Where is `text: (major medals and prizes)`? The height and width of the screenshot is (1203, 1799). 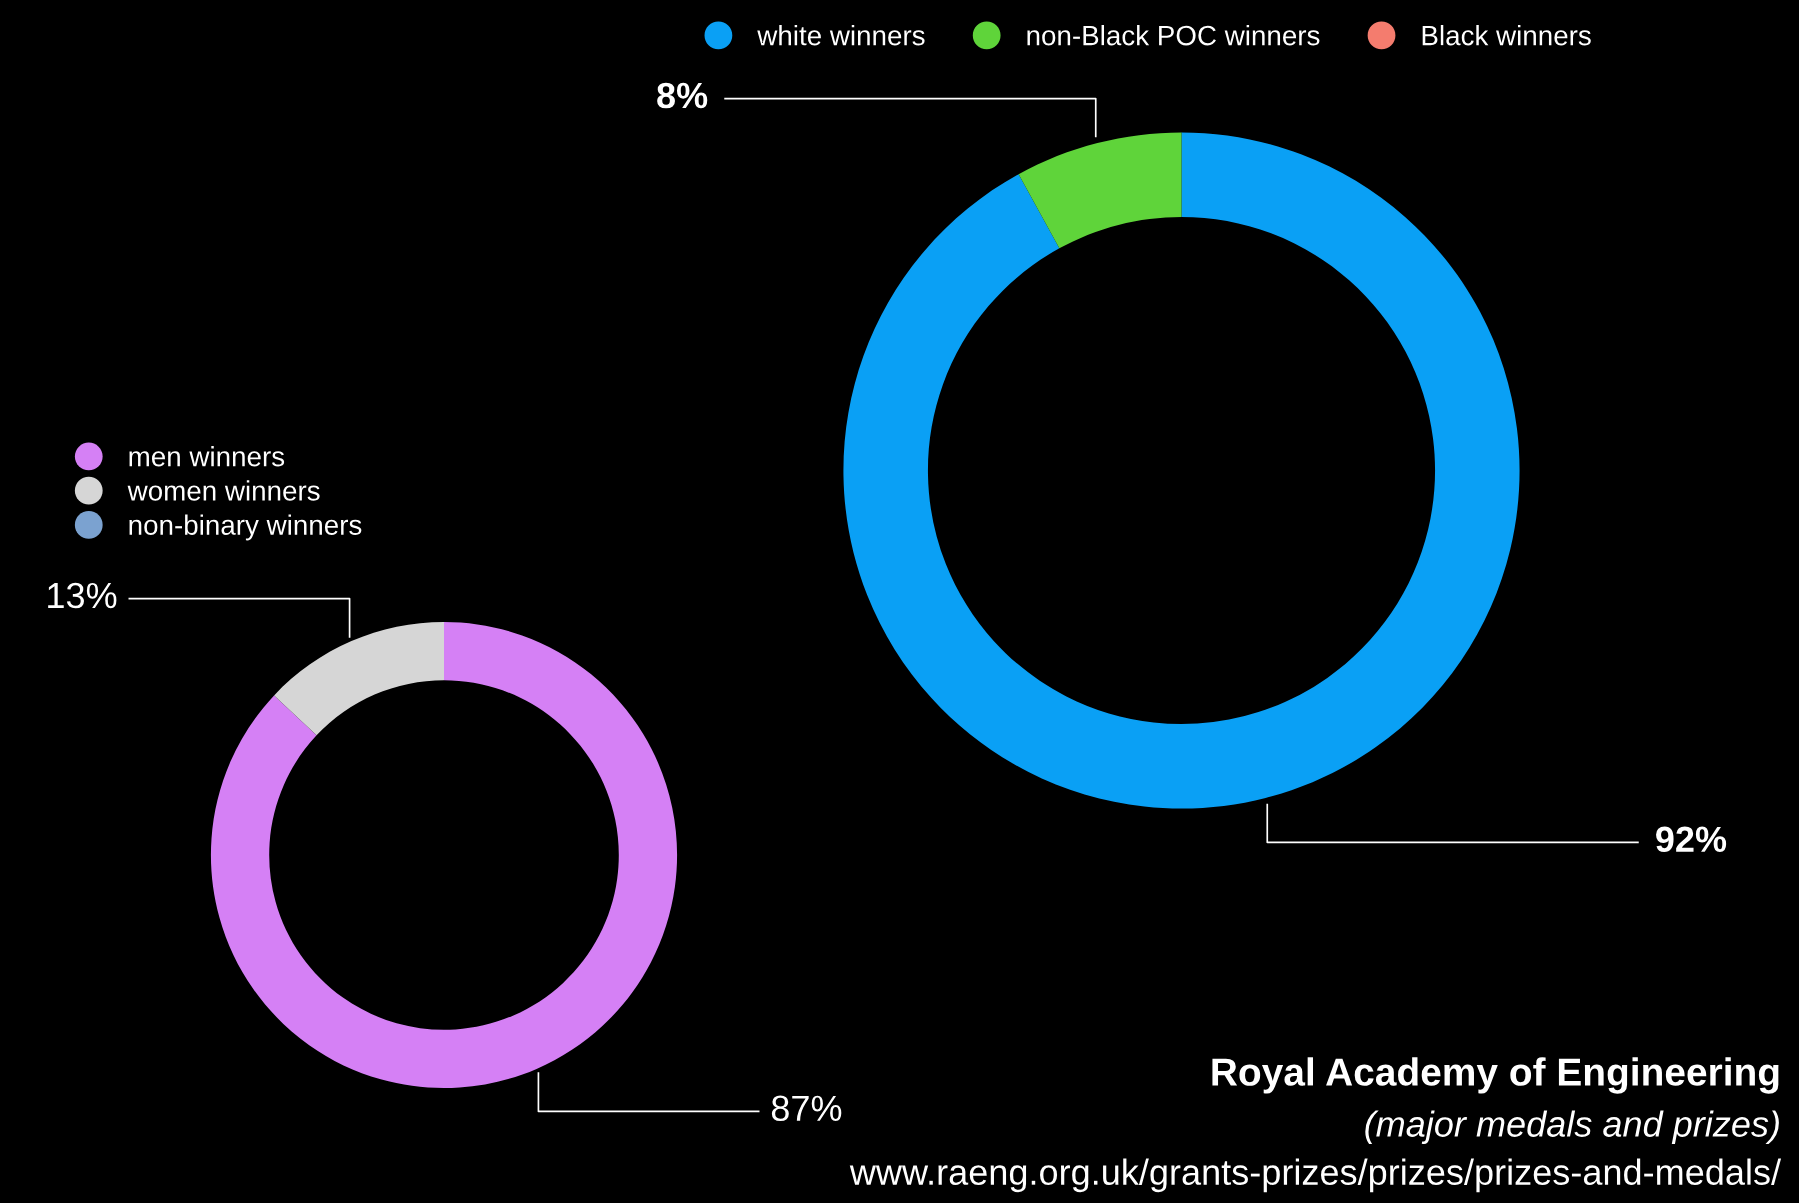
text: (major medals and prizes) is located at coordinates (1572, 1127).